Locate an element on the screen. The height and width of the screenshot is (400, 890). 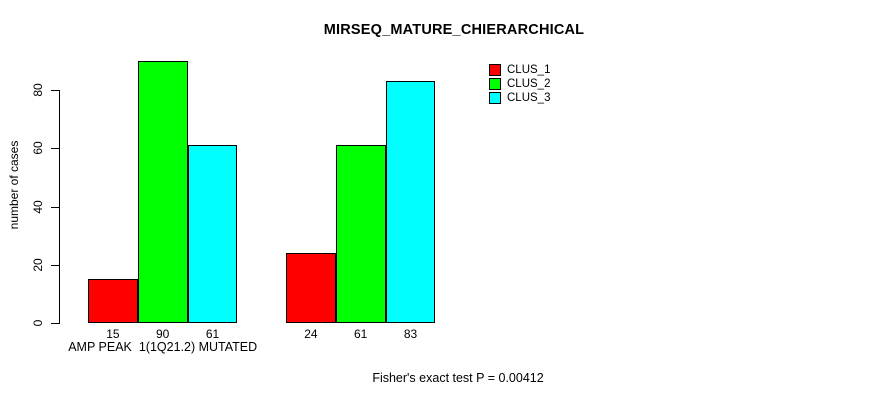
y-axis-tick-label: 60 is located at coordinates (38, 148).